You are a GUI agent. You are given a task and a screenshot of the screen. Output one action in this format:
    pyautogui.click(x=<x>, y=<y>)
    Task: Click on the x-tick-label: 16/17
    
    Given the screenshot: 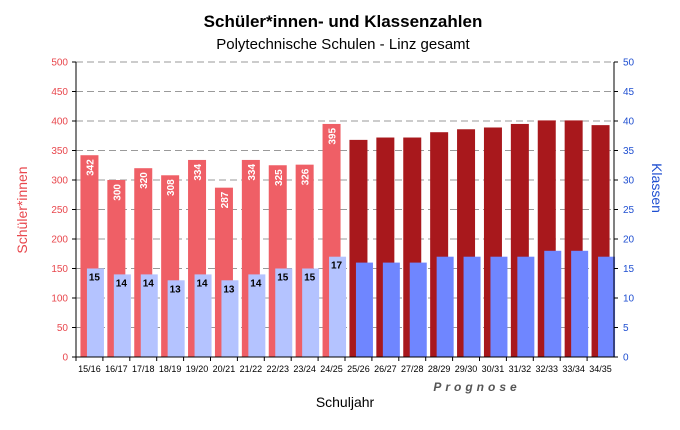 What is the action you would take?
    pyautogui.click(x=116, y=369)
    